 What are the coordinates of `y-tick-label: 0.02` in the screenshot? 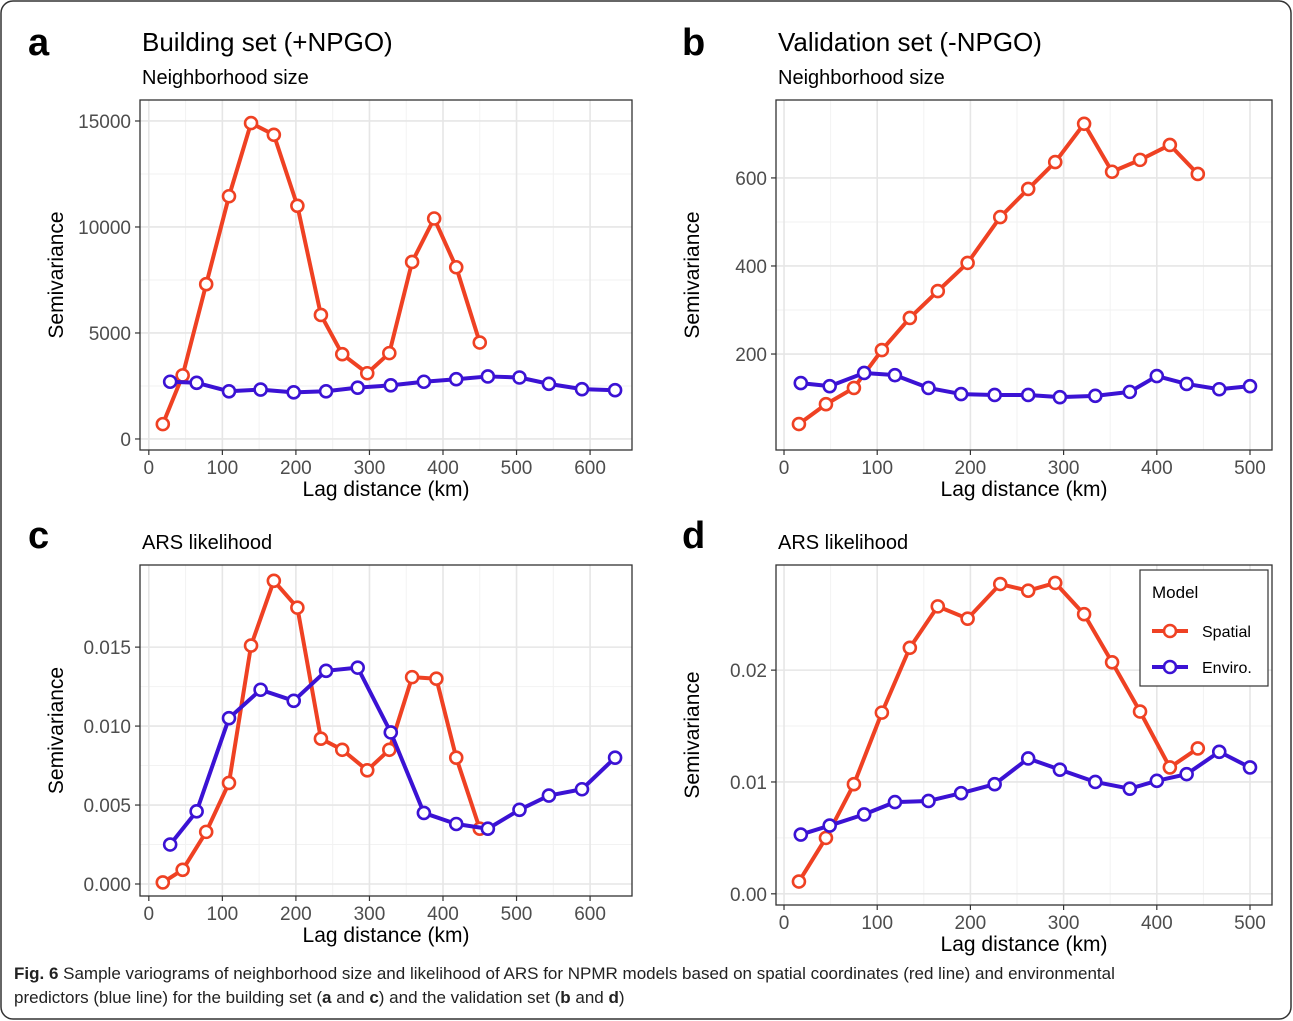 It's located at (748, 671).